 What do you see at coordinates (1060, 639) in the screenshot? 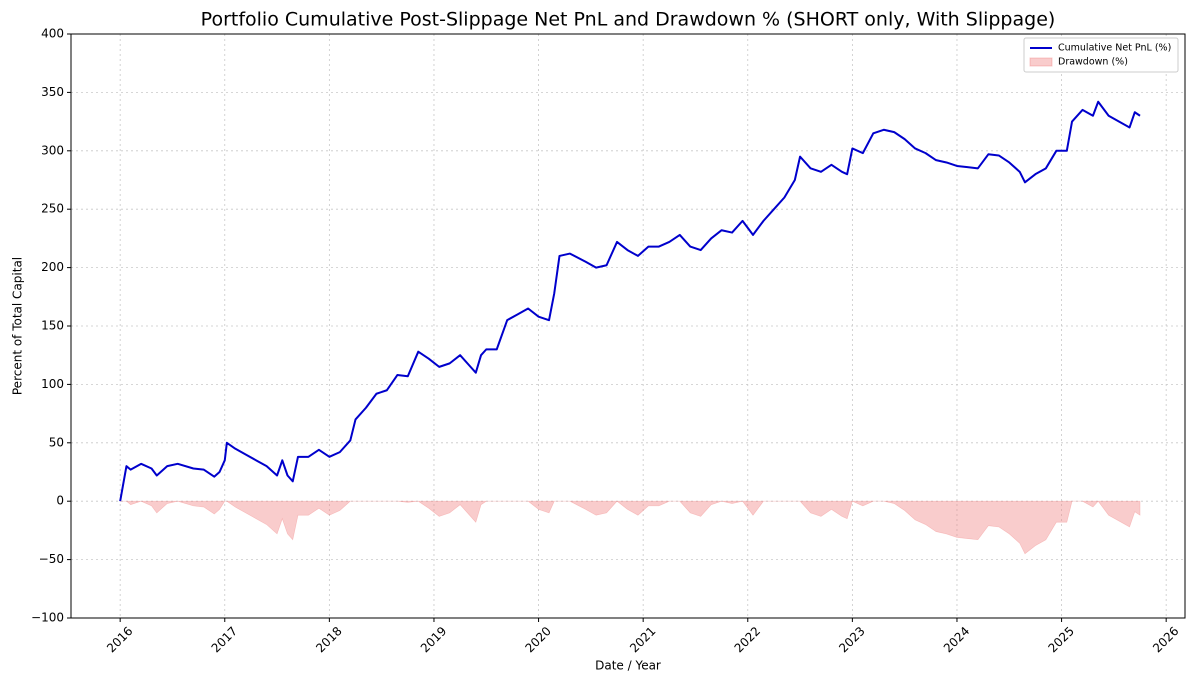
I see `x-tick-label: 2025` at bounding box center [1060, 639].